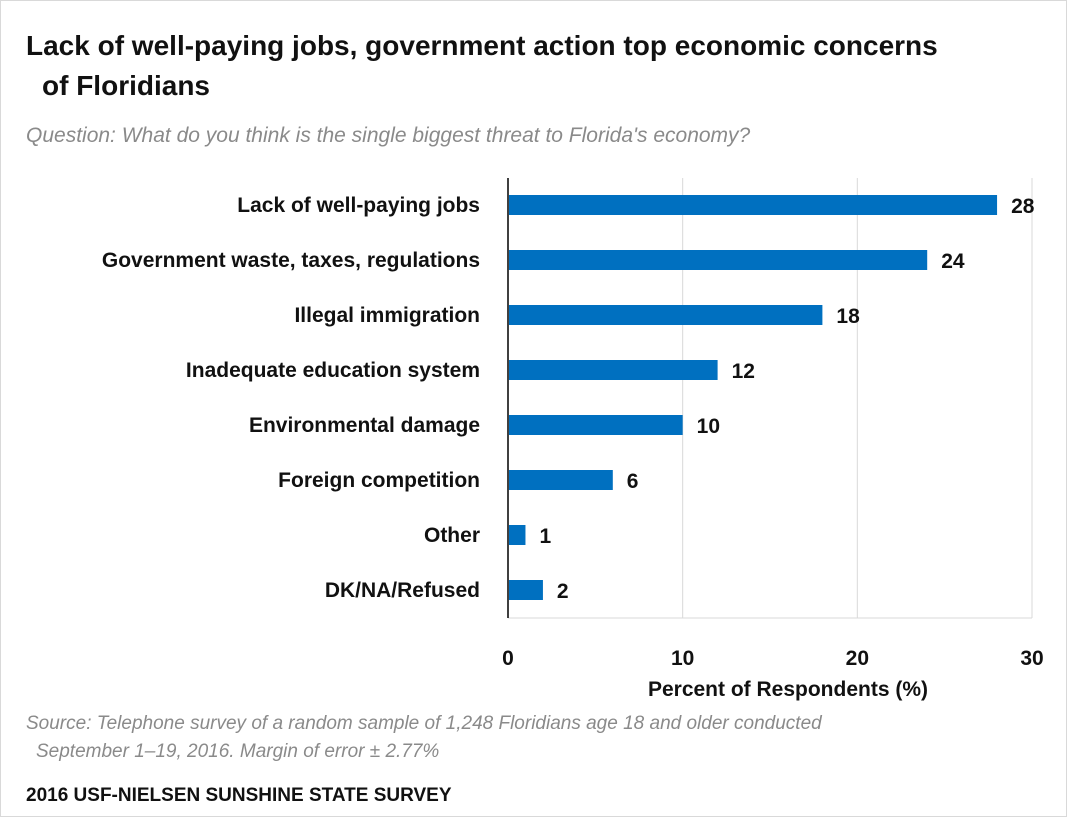 The image size is (1067, 817). What do you see at coordinates (291, 260) in the screenshot?
I see `category-label: Government waste, taxes, regulations` at bounding box center [291, 260].